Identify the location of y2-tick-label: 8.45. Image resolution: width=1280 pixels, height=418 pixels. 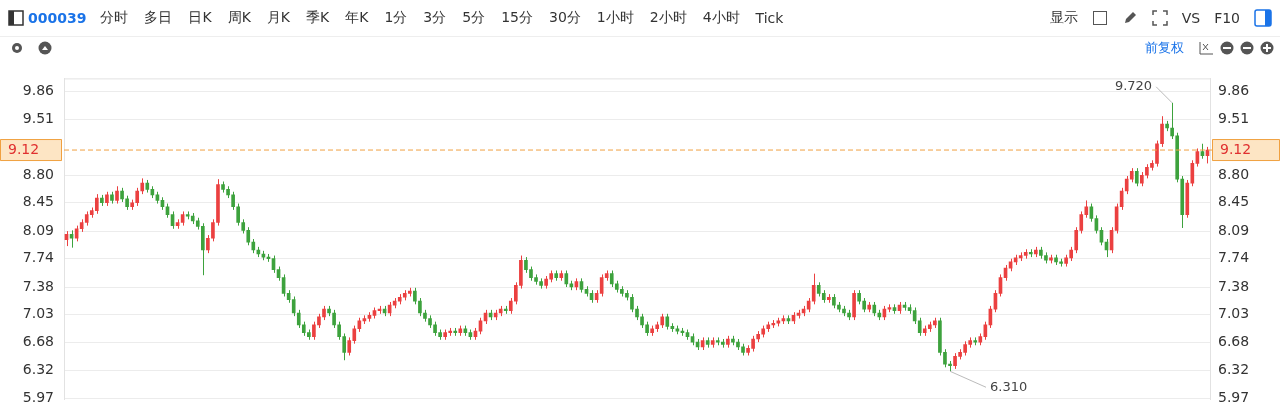
(1234, 201).